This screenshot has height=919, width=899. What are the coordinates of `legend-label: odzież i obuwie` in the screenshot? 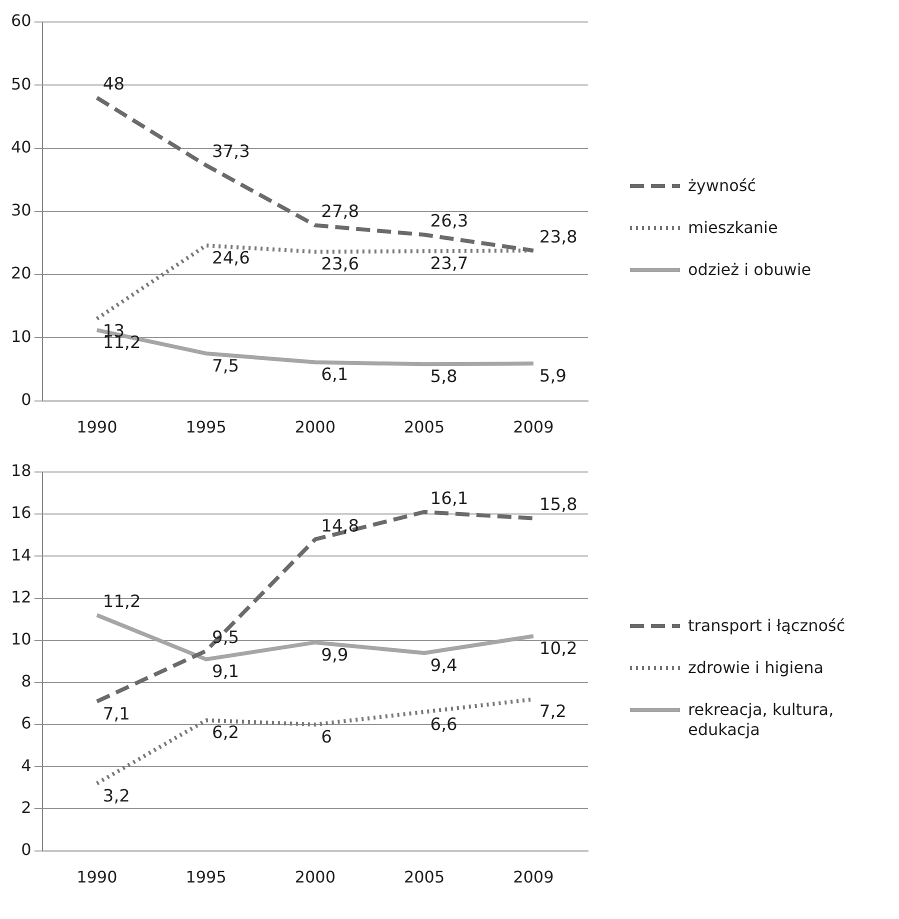 It's located at (750, 270).